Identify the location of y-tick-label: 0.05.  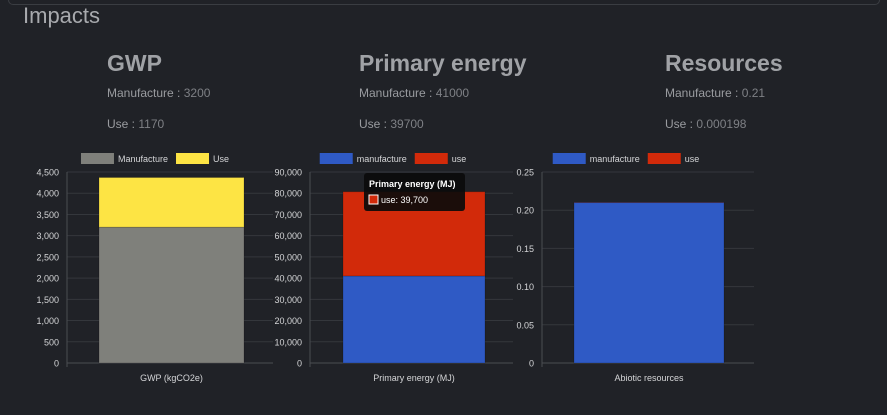
(525, 325).